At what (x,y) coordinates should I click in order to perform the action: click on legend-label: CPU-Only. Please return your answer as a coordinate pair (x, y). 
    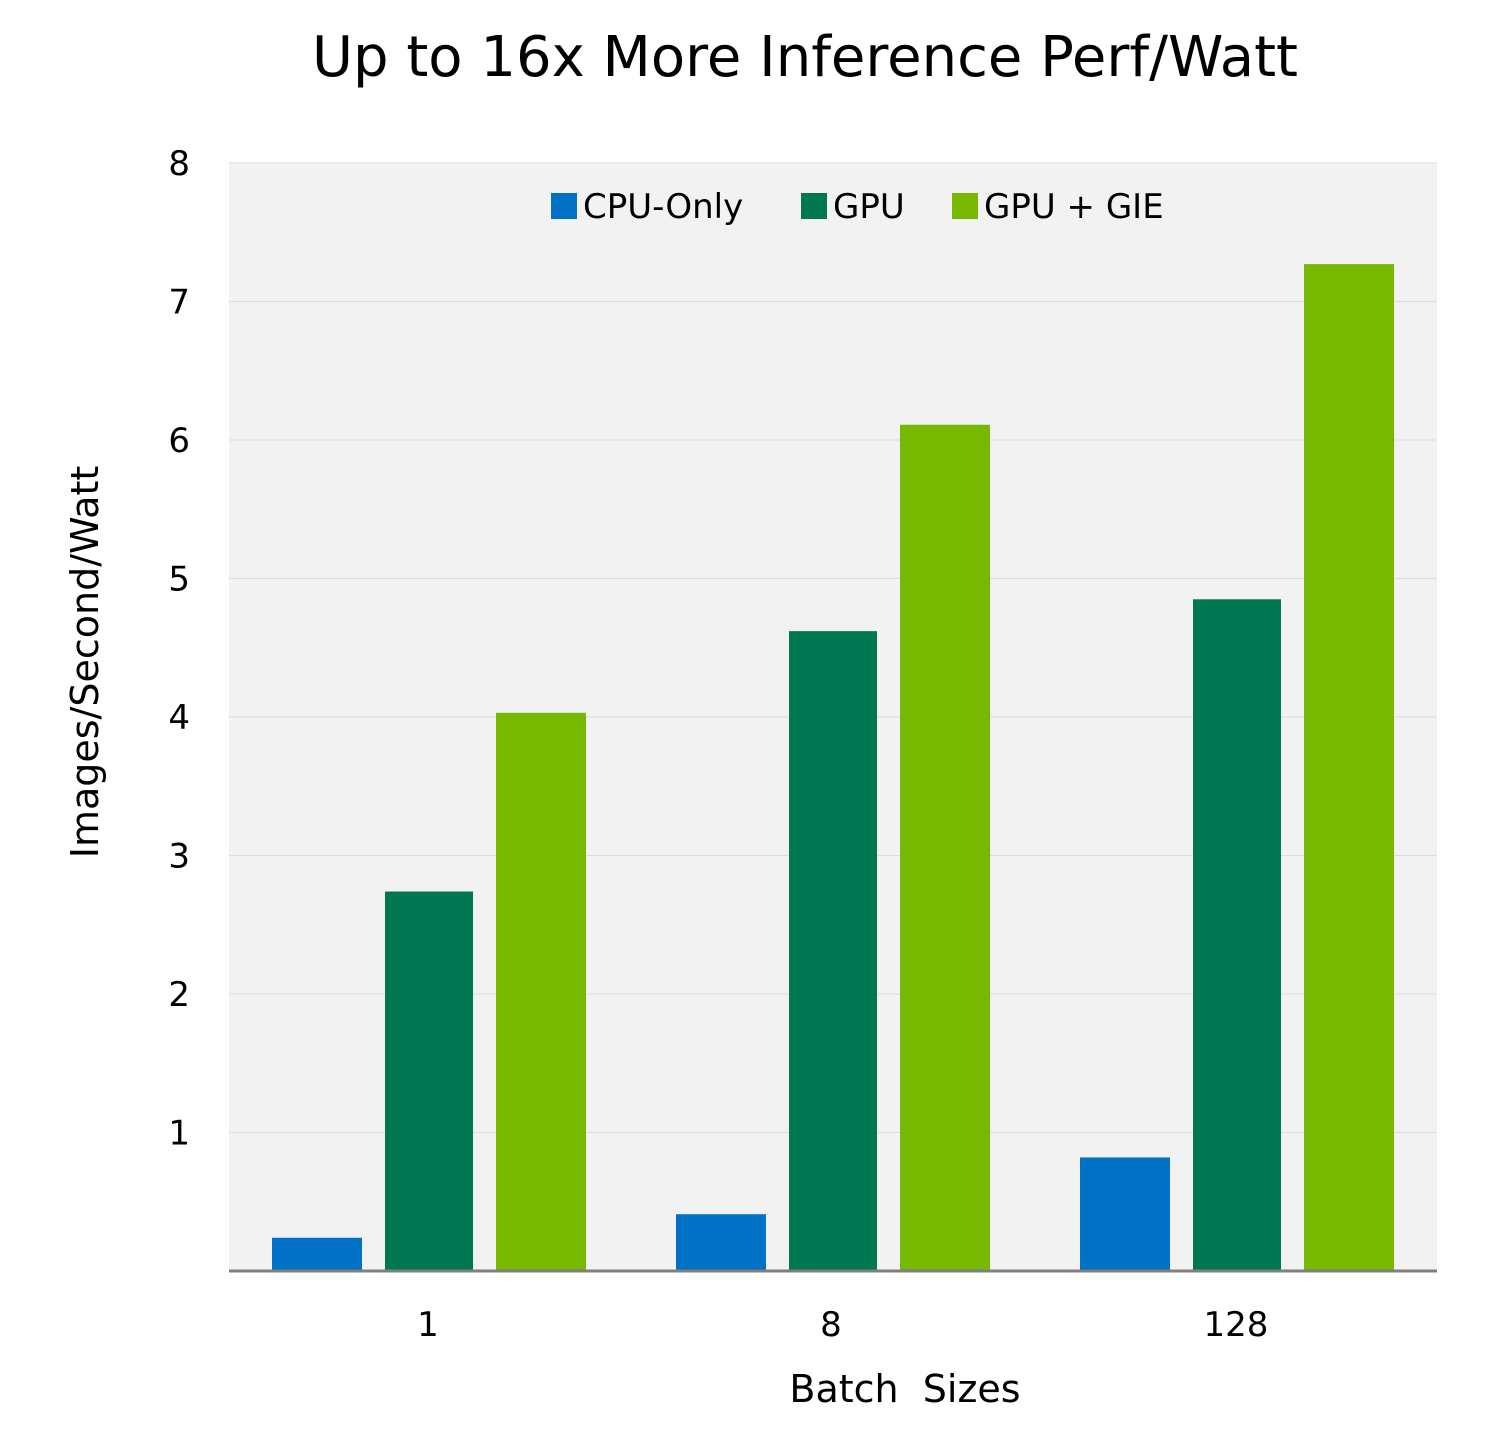
    Looking at the image, I should click on (663, 207).